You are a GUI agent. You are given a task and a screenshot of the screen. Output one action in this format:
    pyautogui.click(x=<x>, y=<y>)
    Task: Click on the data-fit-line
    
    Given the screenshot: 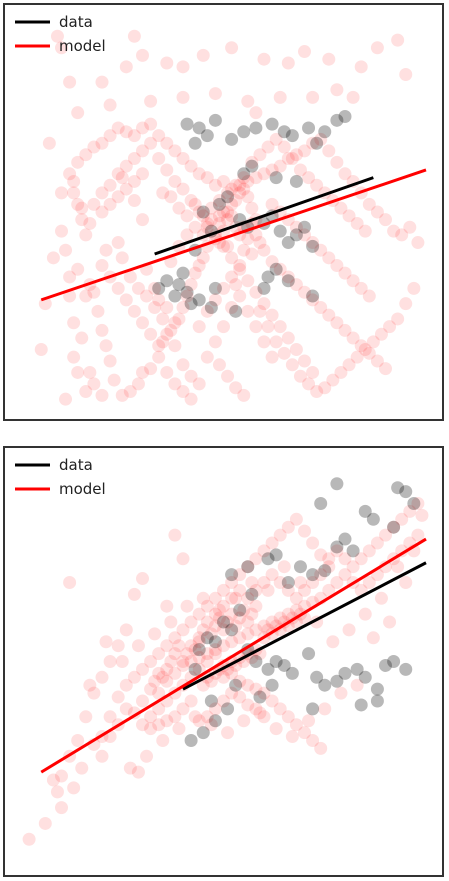 What is the action you would take?
    pyautogui.click(x=264, y=216)
    